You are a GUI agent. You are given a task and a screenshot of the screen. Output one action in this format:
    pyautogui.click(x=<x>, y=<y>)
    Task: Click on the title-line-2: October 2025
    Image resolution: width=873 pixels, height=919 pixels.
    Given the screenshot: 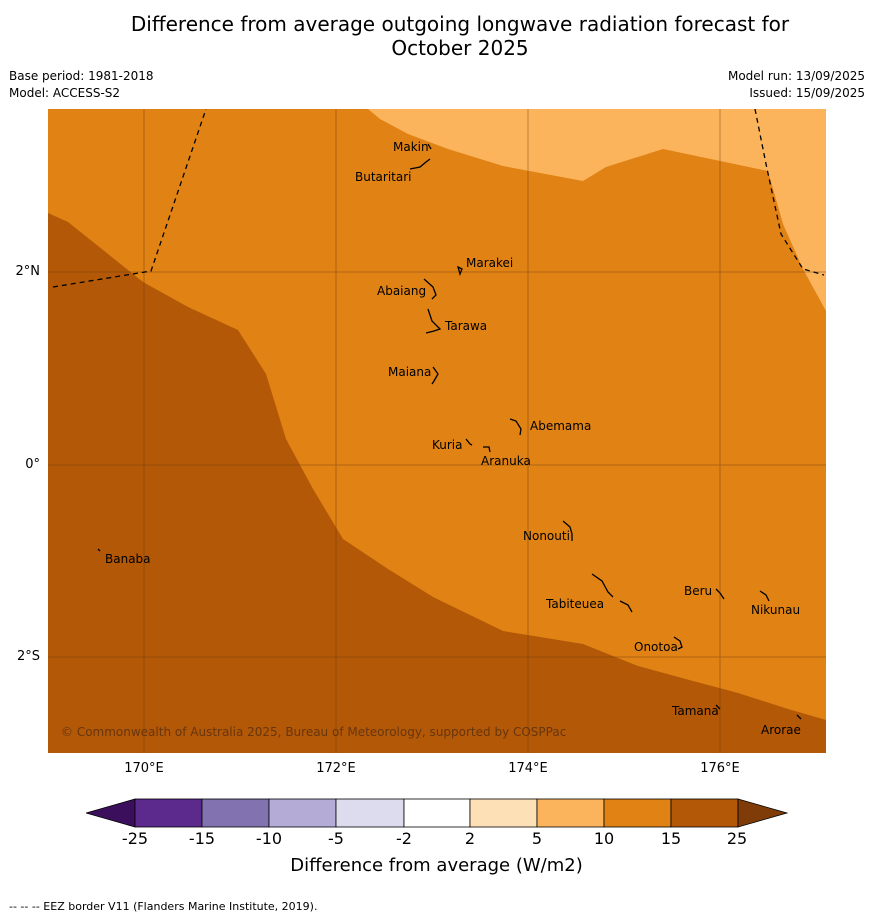 What is the action you would take?
    pyautogui.click(x=460, y=48)
    